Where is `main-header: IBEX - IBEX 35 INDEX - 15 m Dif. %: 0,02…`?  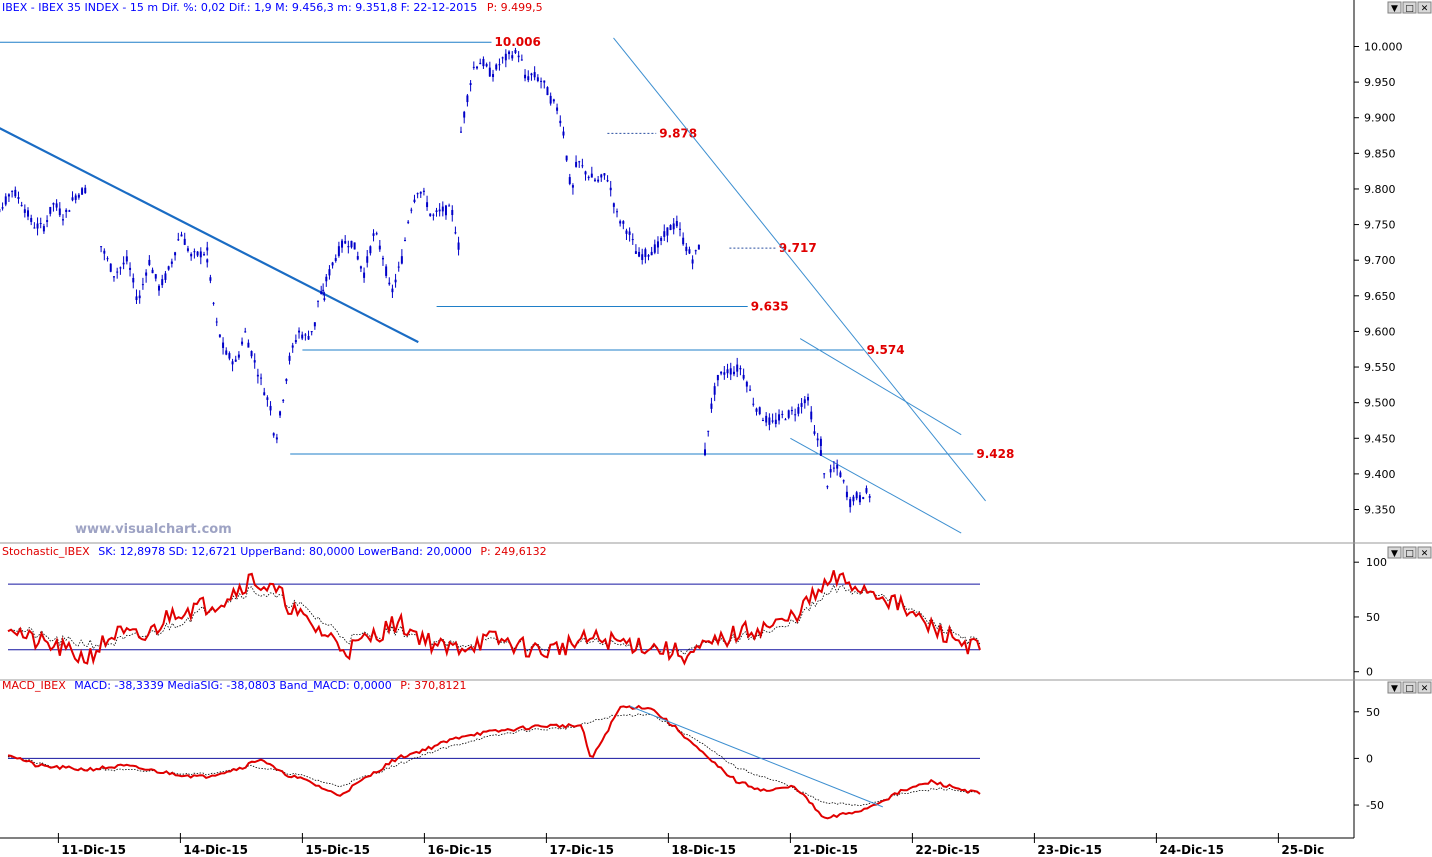 main-header: IBEX - IBEX 35 INDEX - 15 m Dif. %: 0,02… is located at coordinates (272, 7).